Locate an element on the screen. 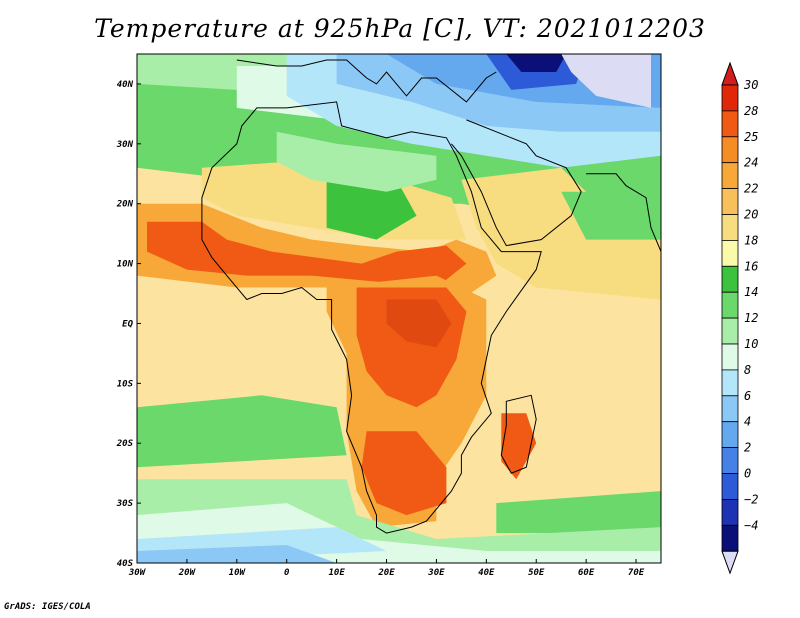 The image size is (800, 618). region-central-africa-hotter is located at coordinates (419, 323).